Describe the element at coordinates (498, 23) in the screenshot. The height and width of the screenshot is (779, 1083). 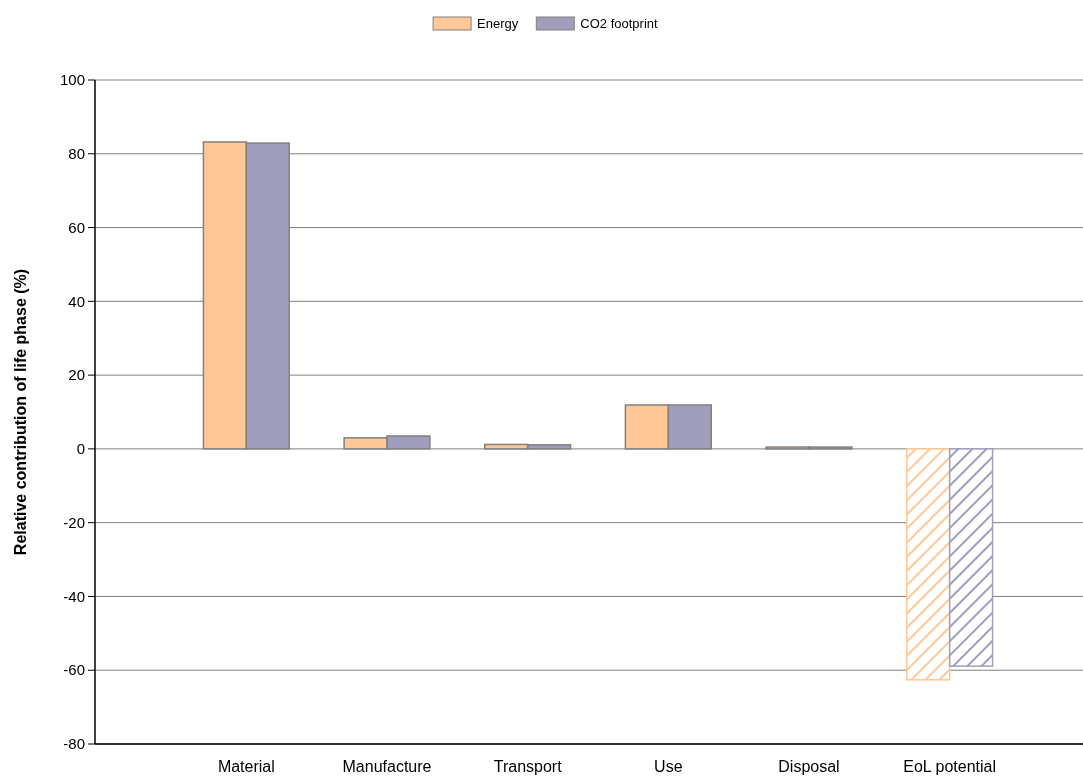
I see `legend-label: Energy` at that location.